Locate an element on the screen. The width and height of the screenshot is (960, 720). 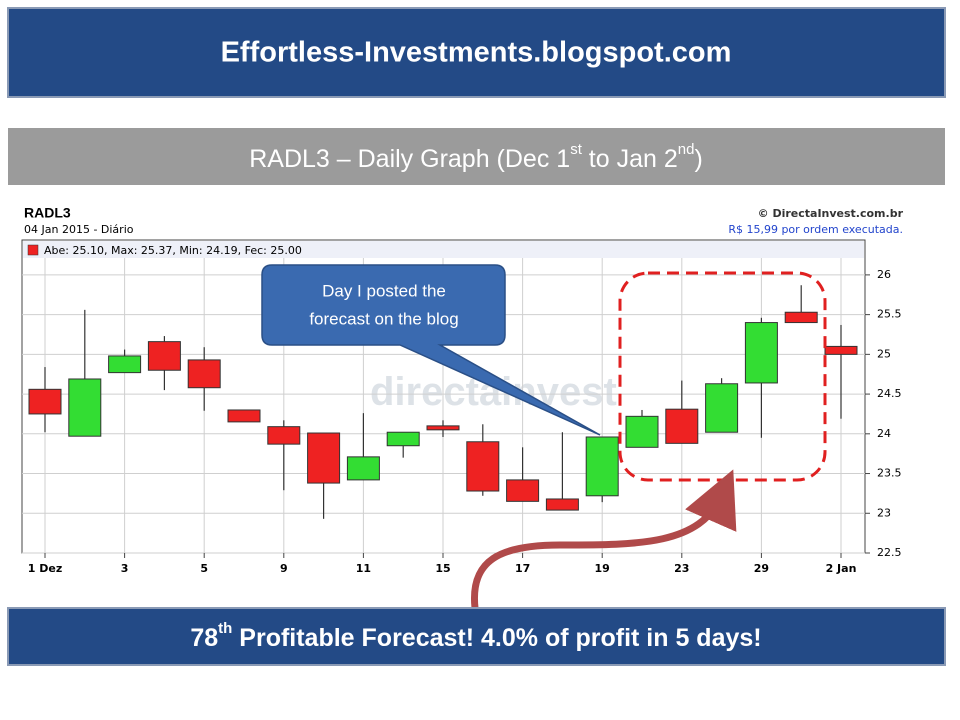
chart-source: © DirectaInvest.com.br is located at coordinates (831, 213).